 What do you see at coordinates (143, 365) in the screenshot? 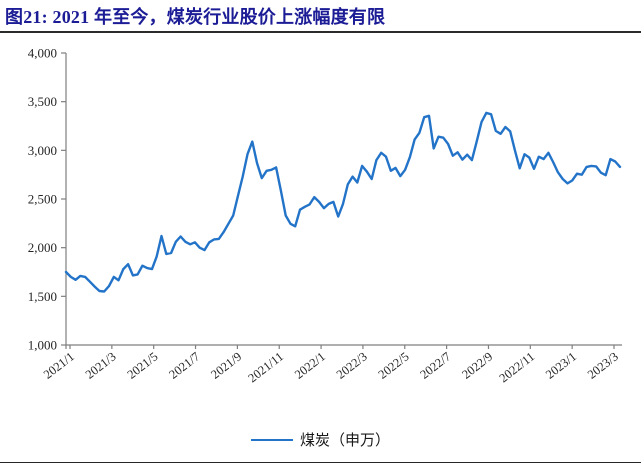
I see `x-tick-label: 2021/5` at bounding box center [143, 365].